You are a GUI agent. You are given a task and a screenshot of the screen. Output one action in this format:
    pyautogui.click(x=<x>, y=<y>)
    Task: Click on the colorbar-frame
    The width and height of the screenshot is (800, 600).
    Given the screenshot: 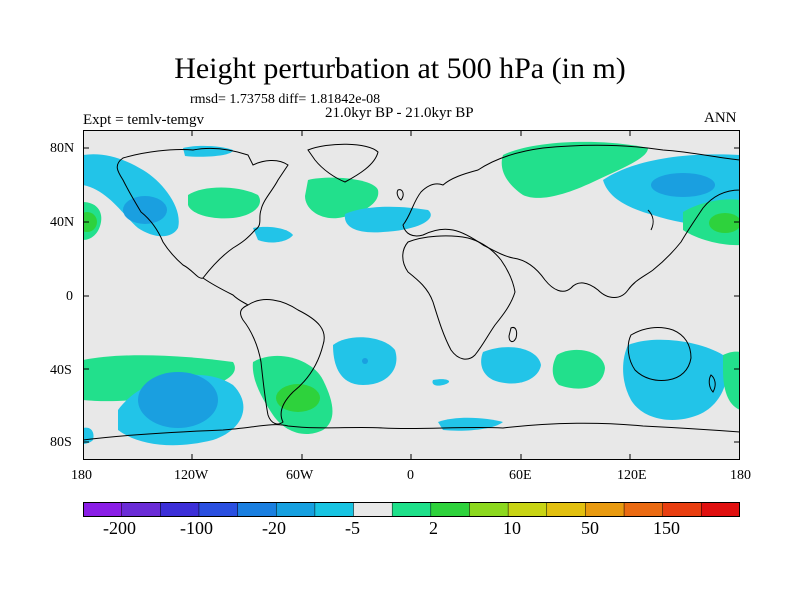 What is the action you would take?
    pyautogui.click(x=411, y=509)
    